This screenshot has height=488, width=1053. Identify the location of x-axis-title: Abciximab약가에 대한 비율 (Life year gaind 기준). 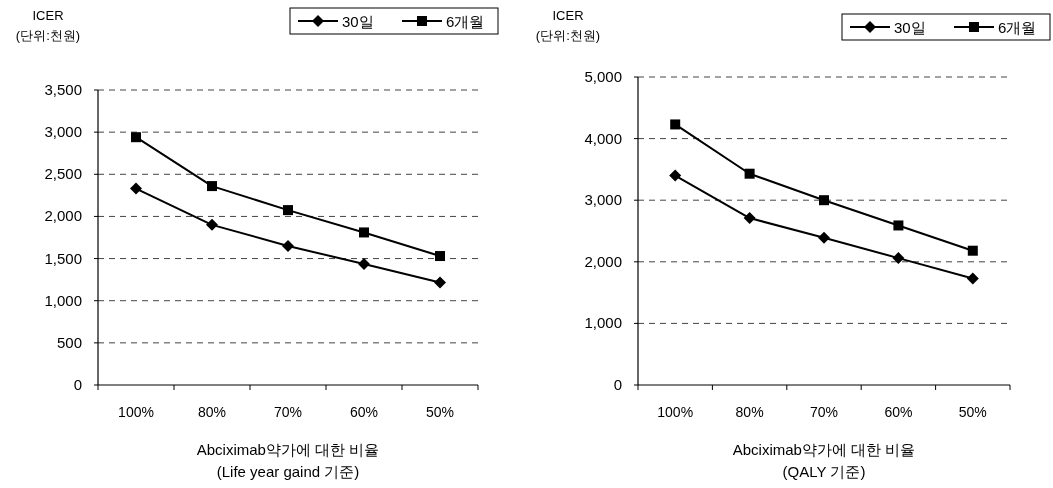
(288, 460).